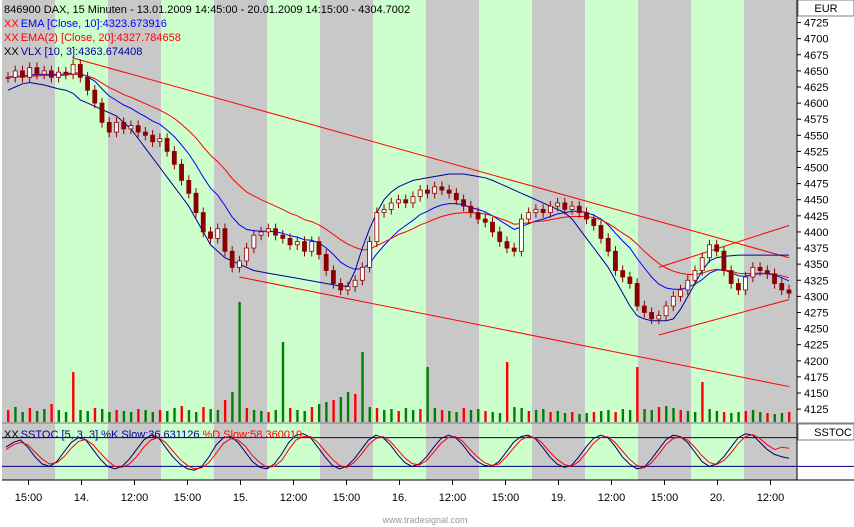 The width and height of the screenshot is (854, 527). What do you see at coordinates (665, 498) in the screenshot?
I see `time-tick-label: 15:00` at bounding box center [665, 498].